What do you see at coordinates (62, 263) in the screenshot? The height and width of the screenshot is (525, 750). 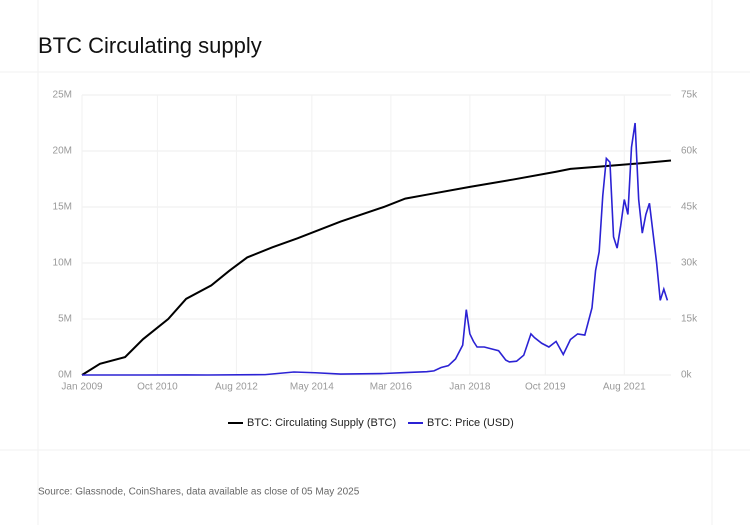 I see `y-tick-label: 10M` at bounding box center [62, 263].